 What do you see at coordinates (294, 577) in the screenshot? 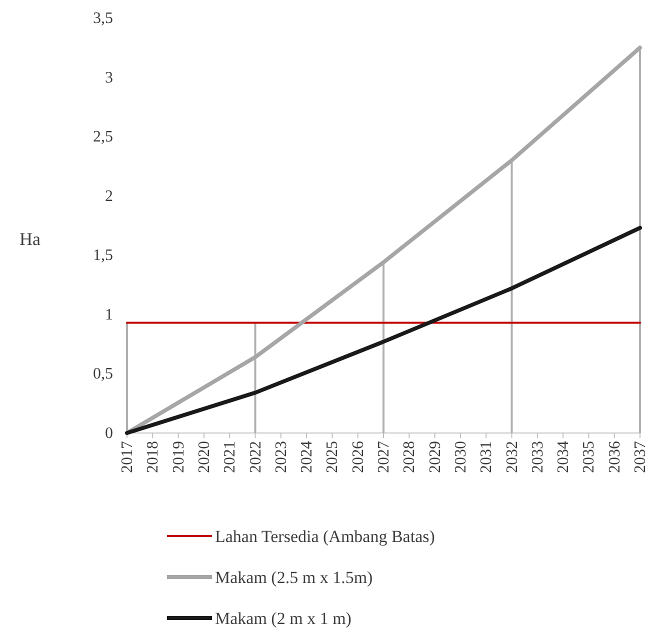
I see `legend-label: Makam (2.5 m x 1.5m)` at bounding box center [294, 577].